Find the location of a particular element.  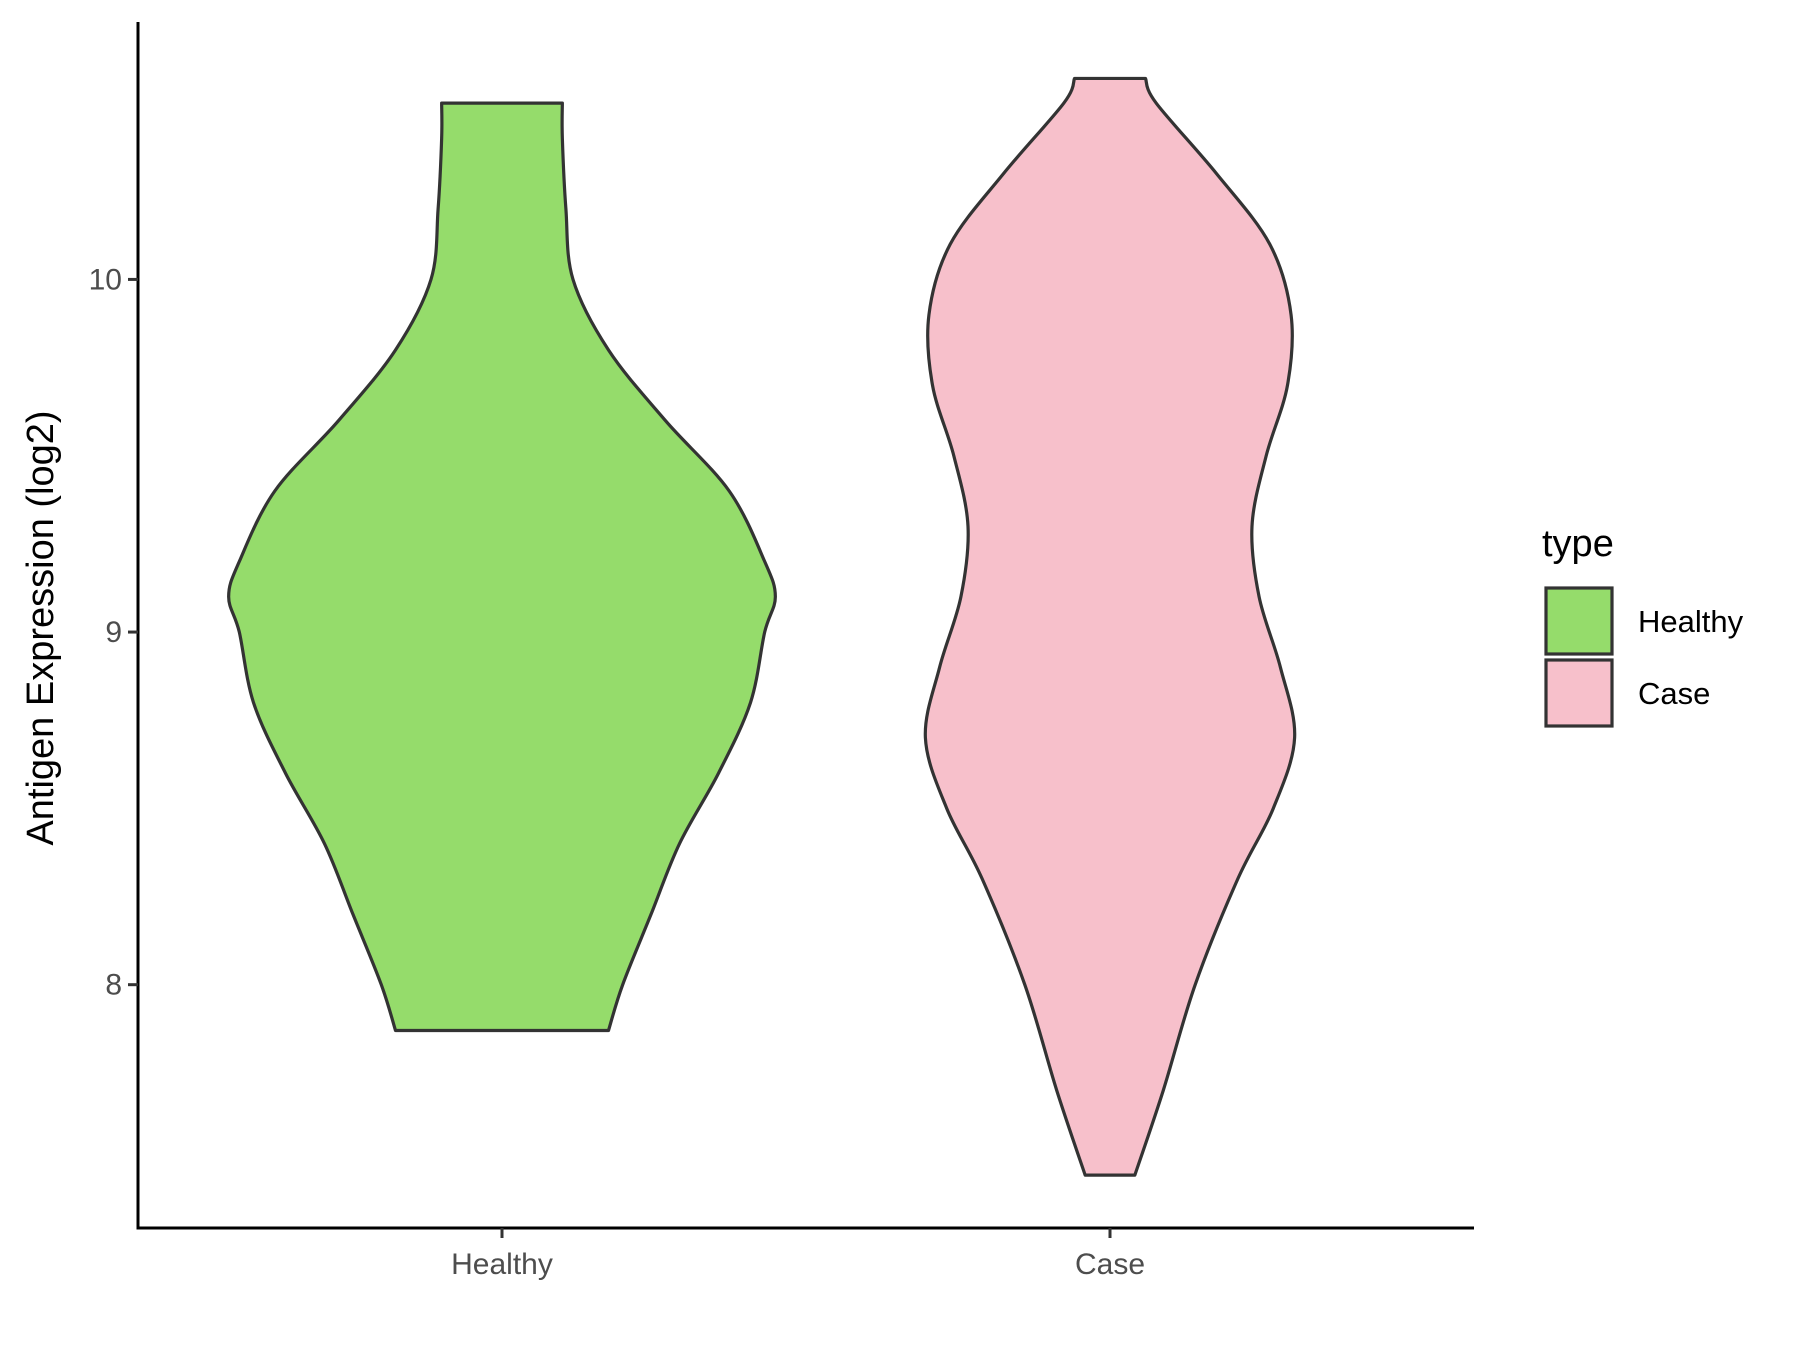

legend-title: type is located at coordinates (1578, 544).